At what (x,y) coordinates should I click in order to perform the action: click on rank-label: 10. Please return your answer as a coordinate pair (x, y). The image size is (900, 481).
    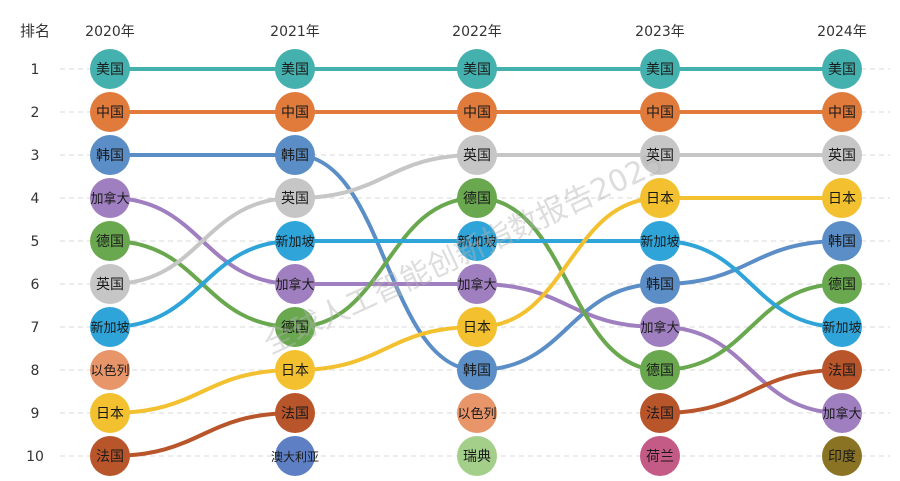
    Looking at the image, I should click on (35, 457).